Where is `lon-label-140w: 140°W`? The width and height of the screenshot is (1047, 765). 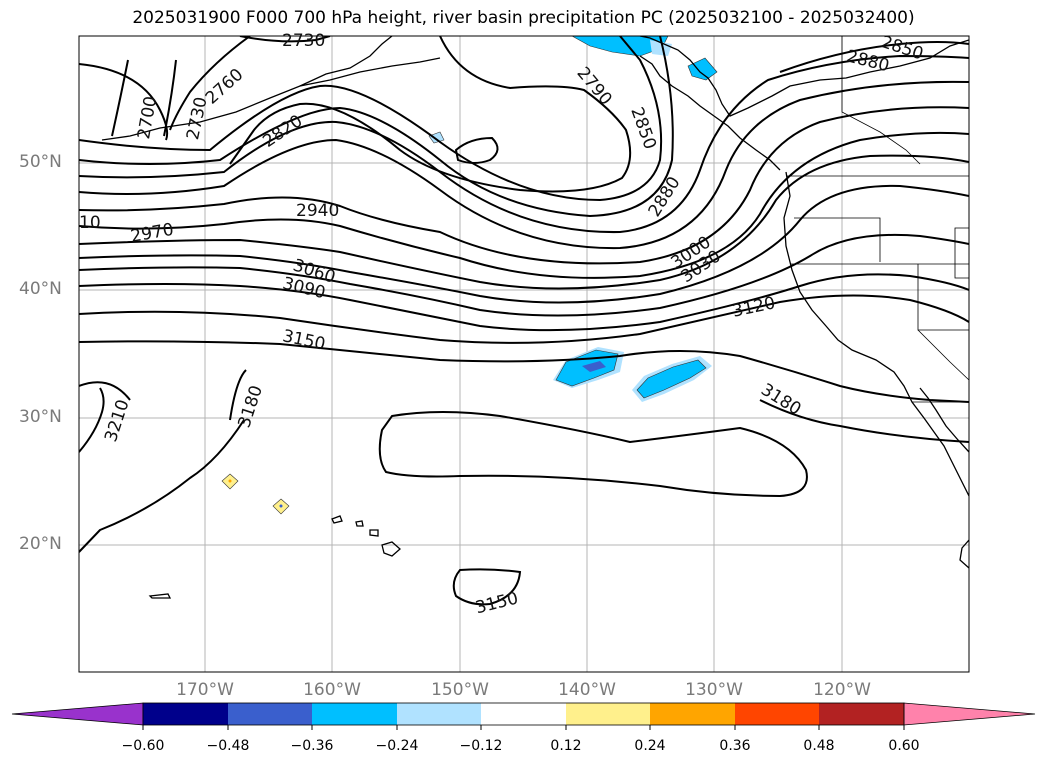
lon-label-140w: 140°W is located at coordinates (587, 690).